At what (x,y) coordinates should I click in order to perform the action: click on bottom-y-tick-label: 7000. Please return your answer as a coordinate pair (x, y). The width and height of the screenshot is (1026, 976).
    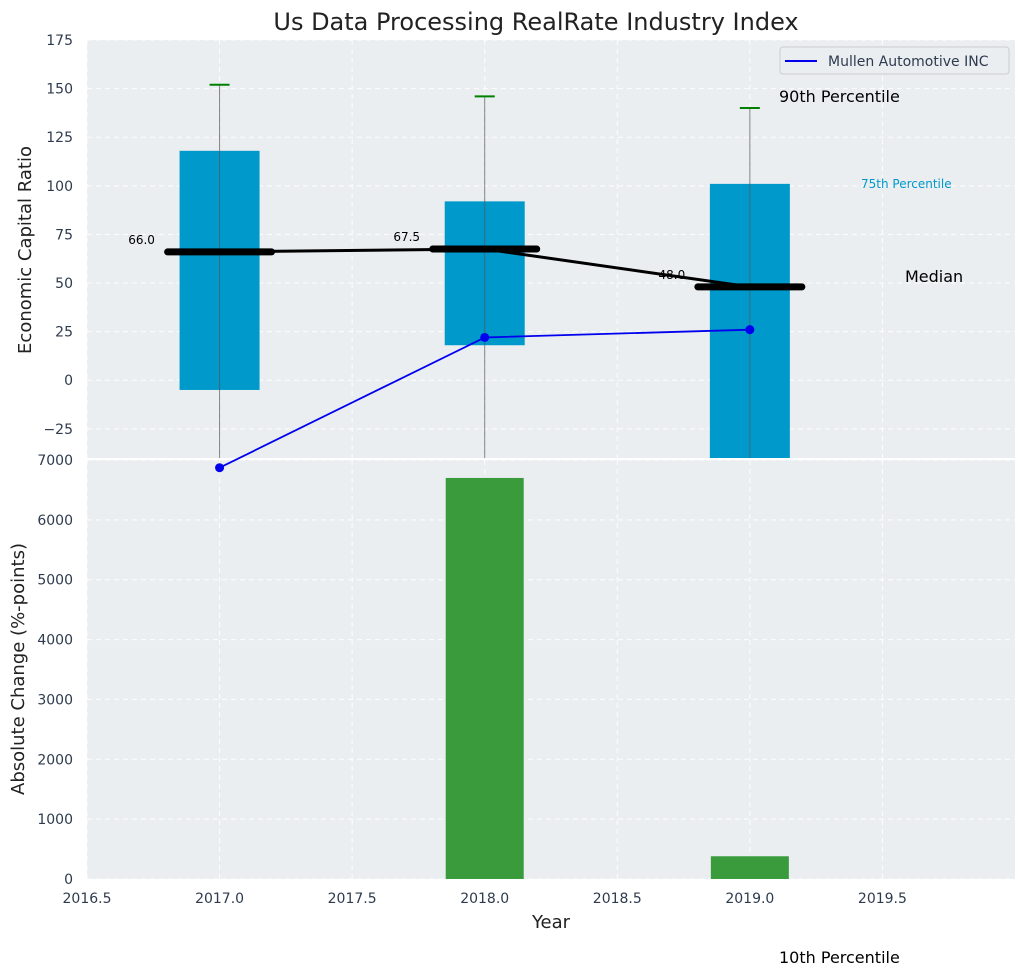
    Looking at the image, I should click on (55, 461).